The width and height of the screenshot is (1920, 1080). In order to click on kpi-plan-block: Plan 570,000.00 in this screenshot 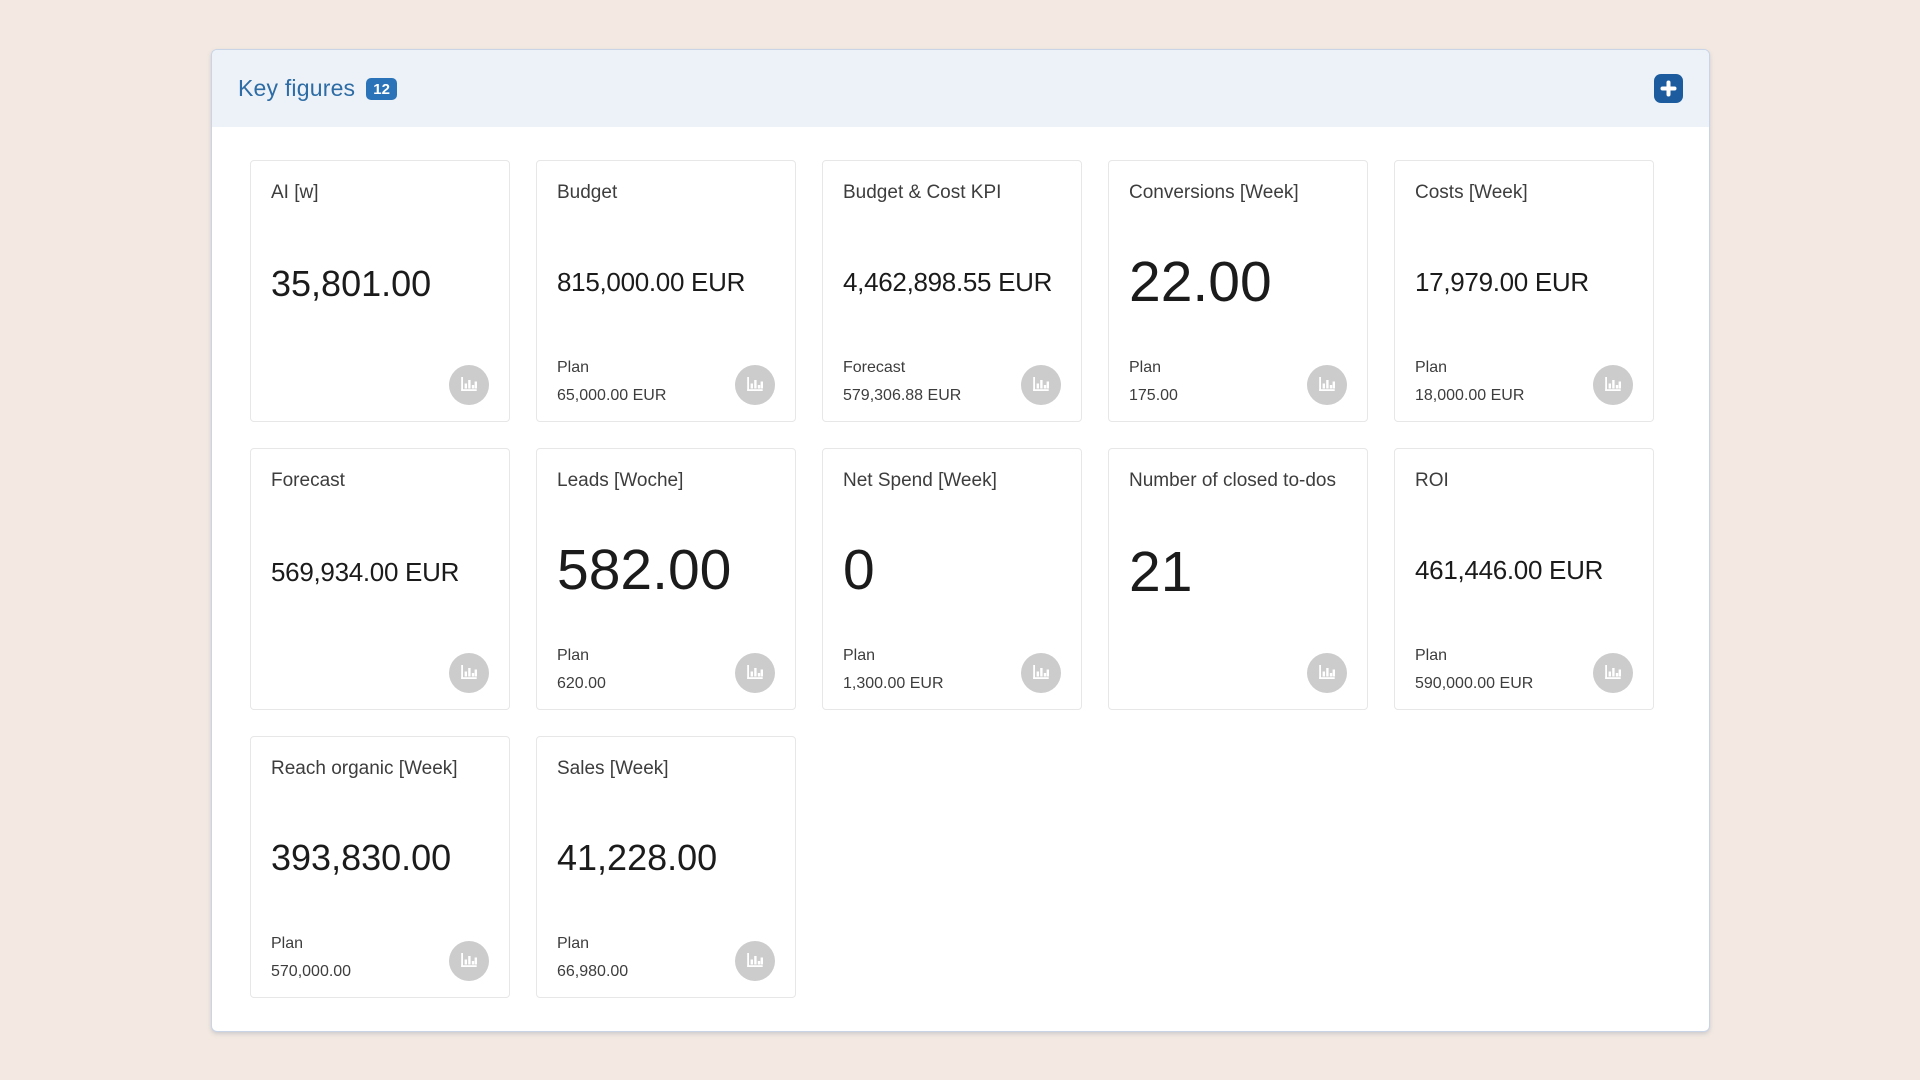, I will do `click(311, 958)`.